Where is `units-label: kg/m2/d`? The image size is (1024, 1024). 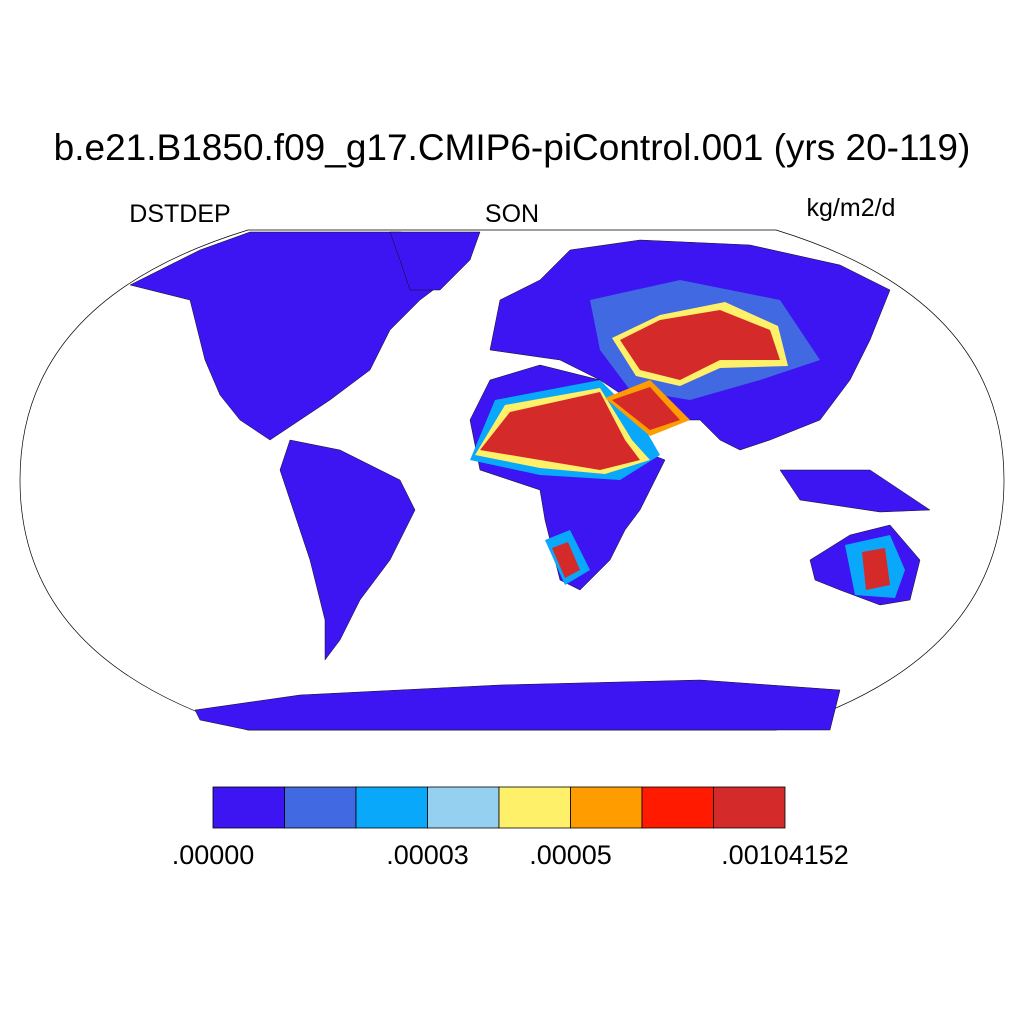
units-label: kg/m2/d is located at coordinates (851, 208).